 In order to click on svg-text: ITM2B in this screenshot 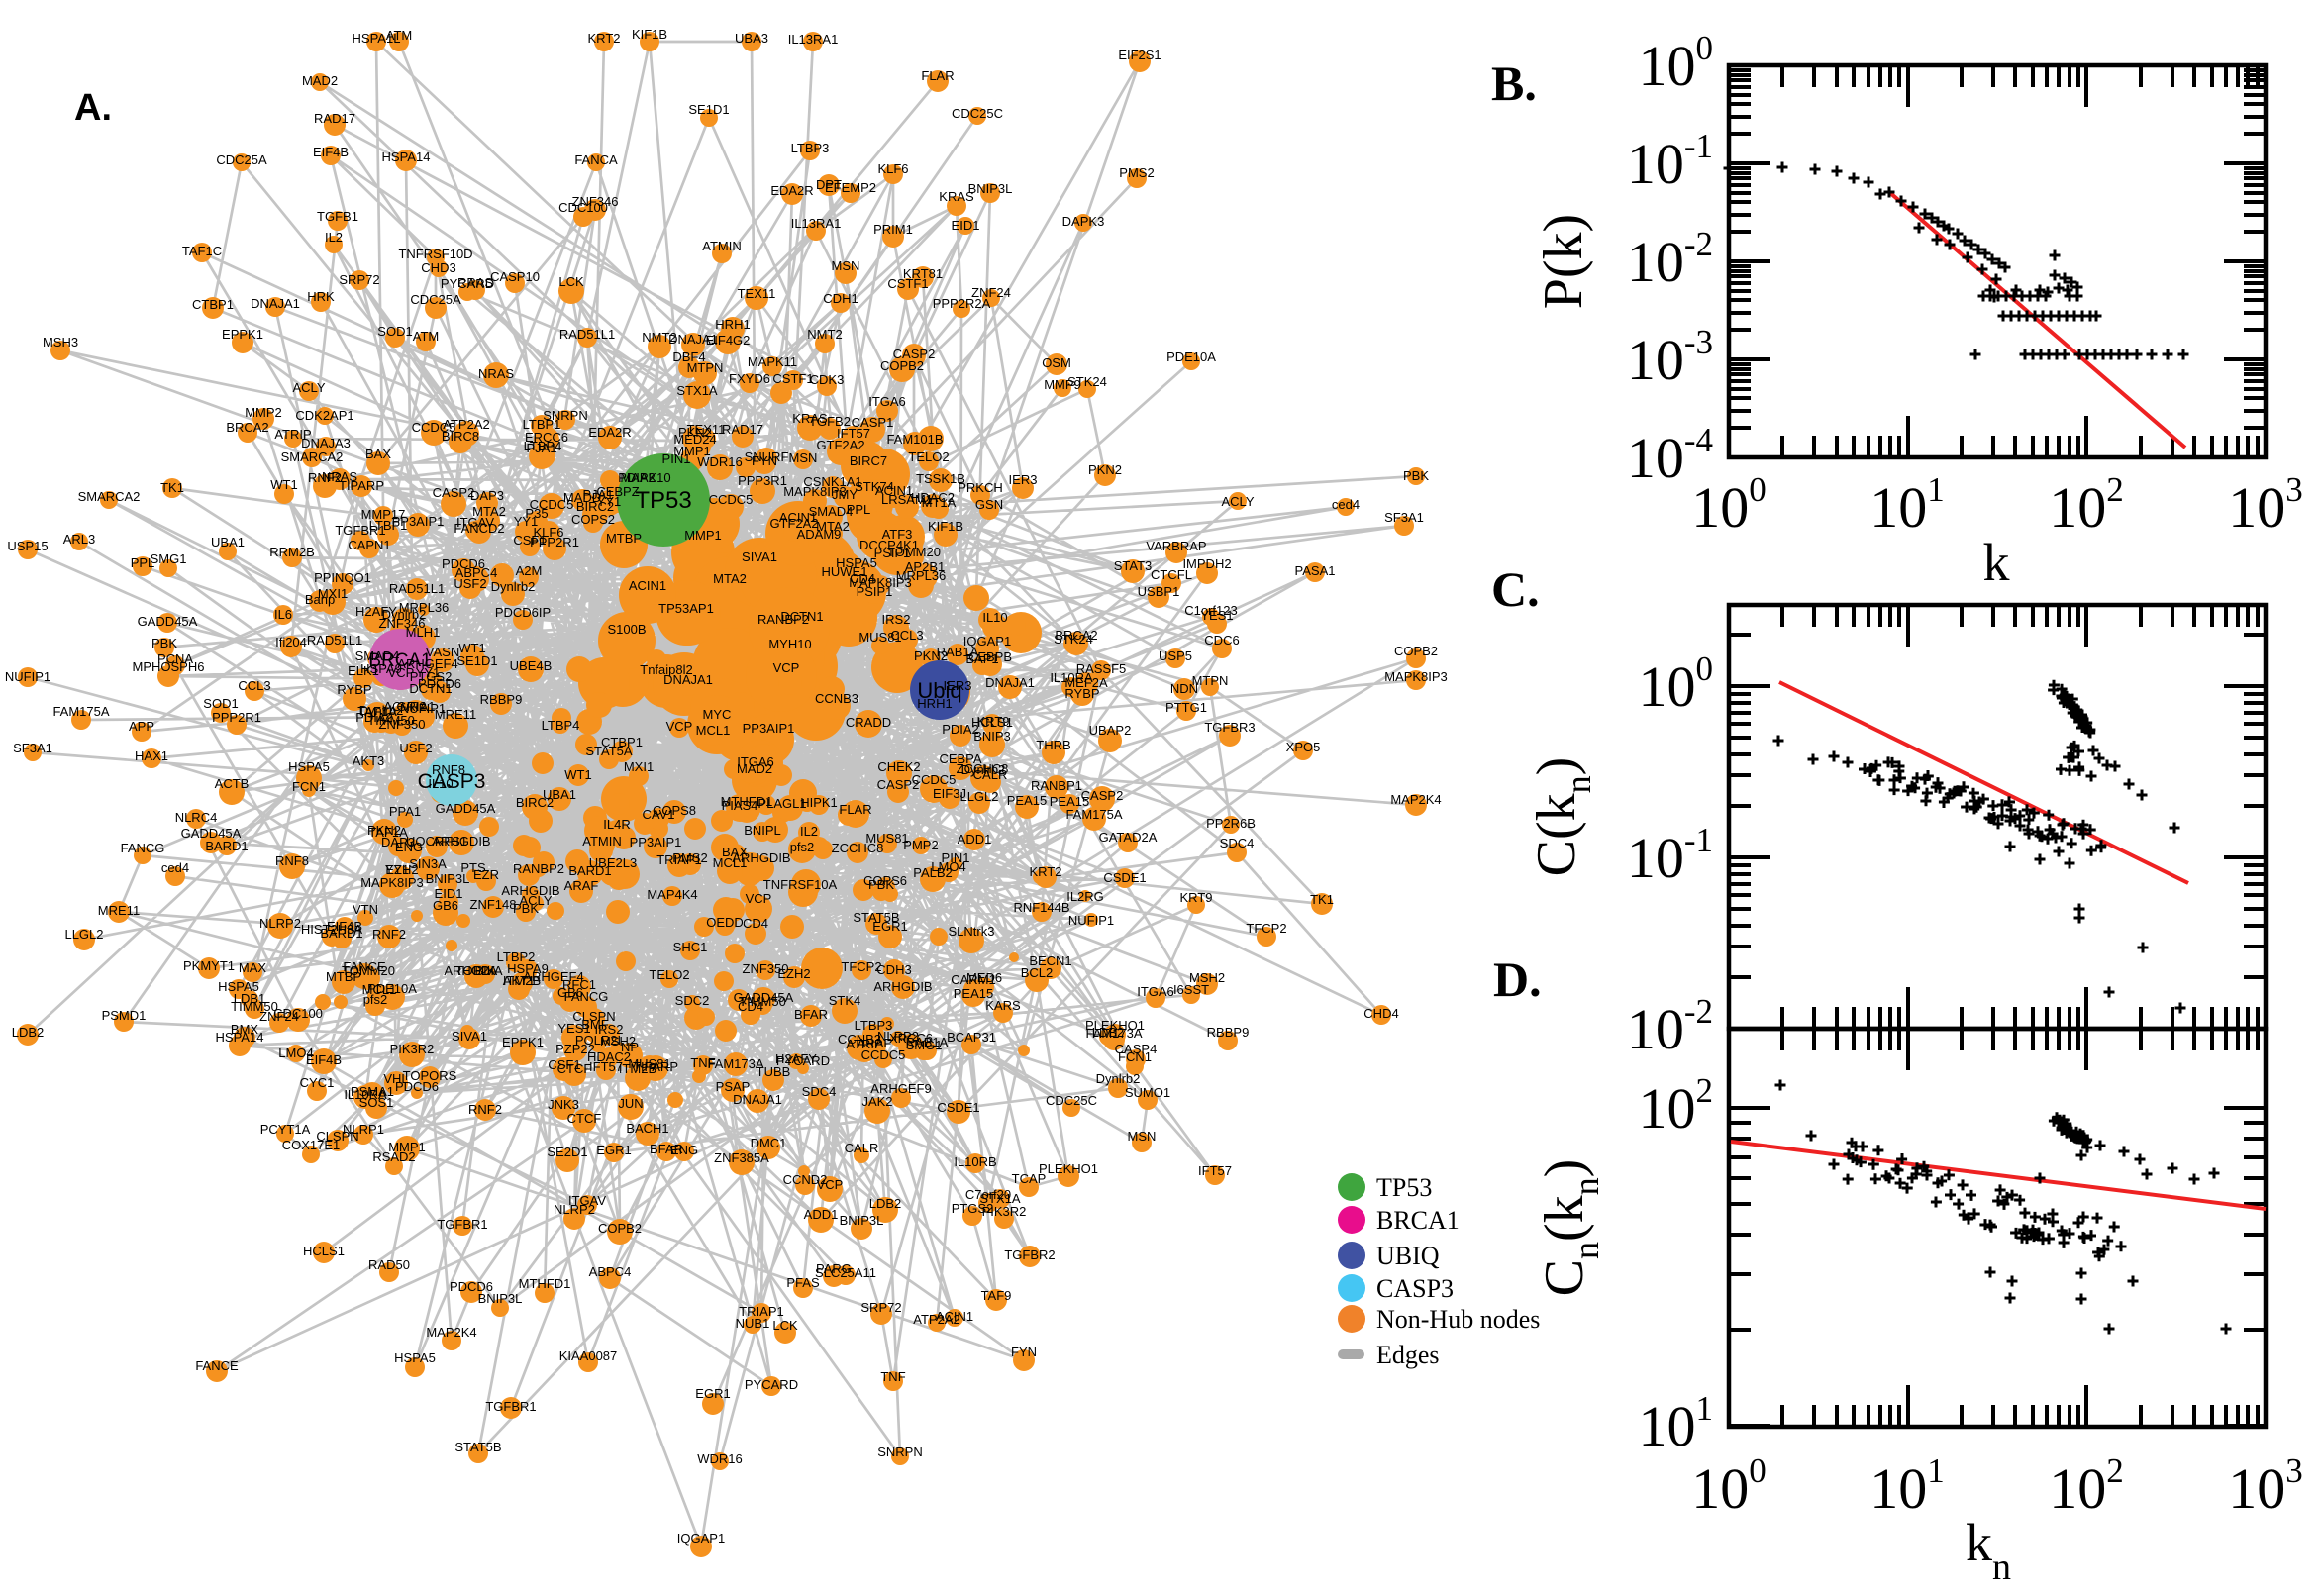, I will do `click(522, 980)`.